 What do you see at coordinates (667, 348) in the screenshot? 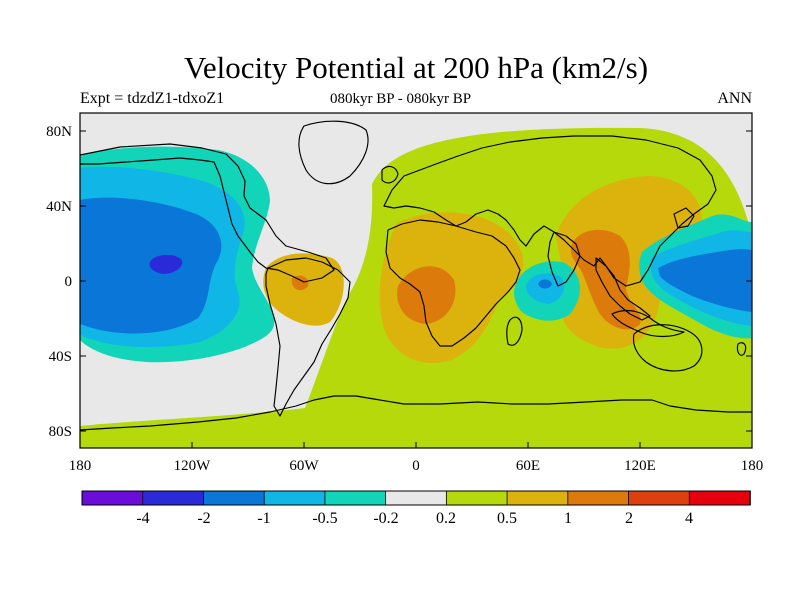
I see `australia-coastline` at bounding box center [667, 348].